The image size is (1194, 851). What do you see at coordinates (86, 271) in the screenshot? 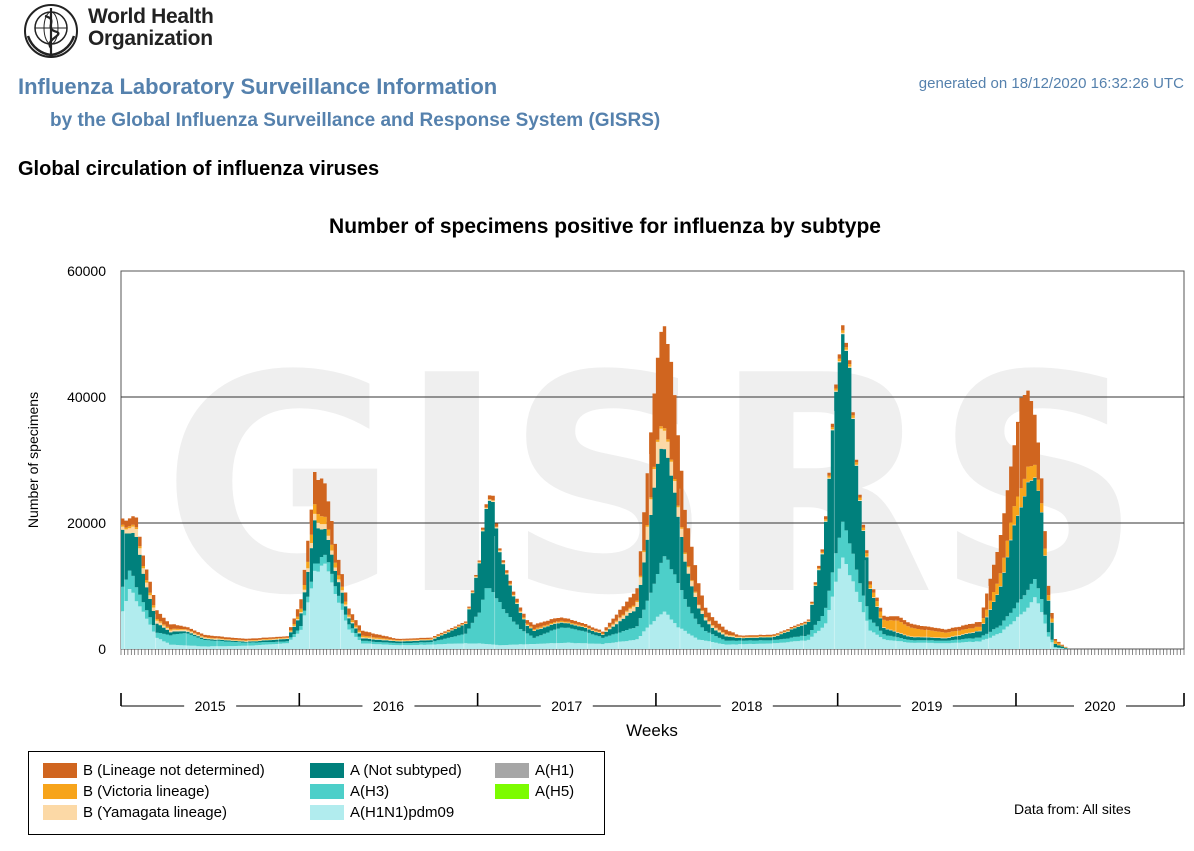
I see `y-tick-label: 60000` at bounding box center [86, 271].